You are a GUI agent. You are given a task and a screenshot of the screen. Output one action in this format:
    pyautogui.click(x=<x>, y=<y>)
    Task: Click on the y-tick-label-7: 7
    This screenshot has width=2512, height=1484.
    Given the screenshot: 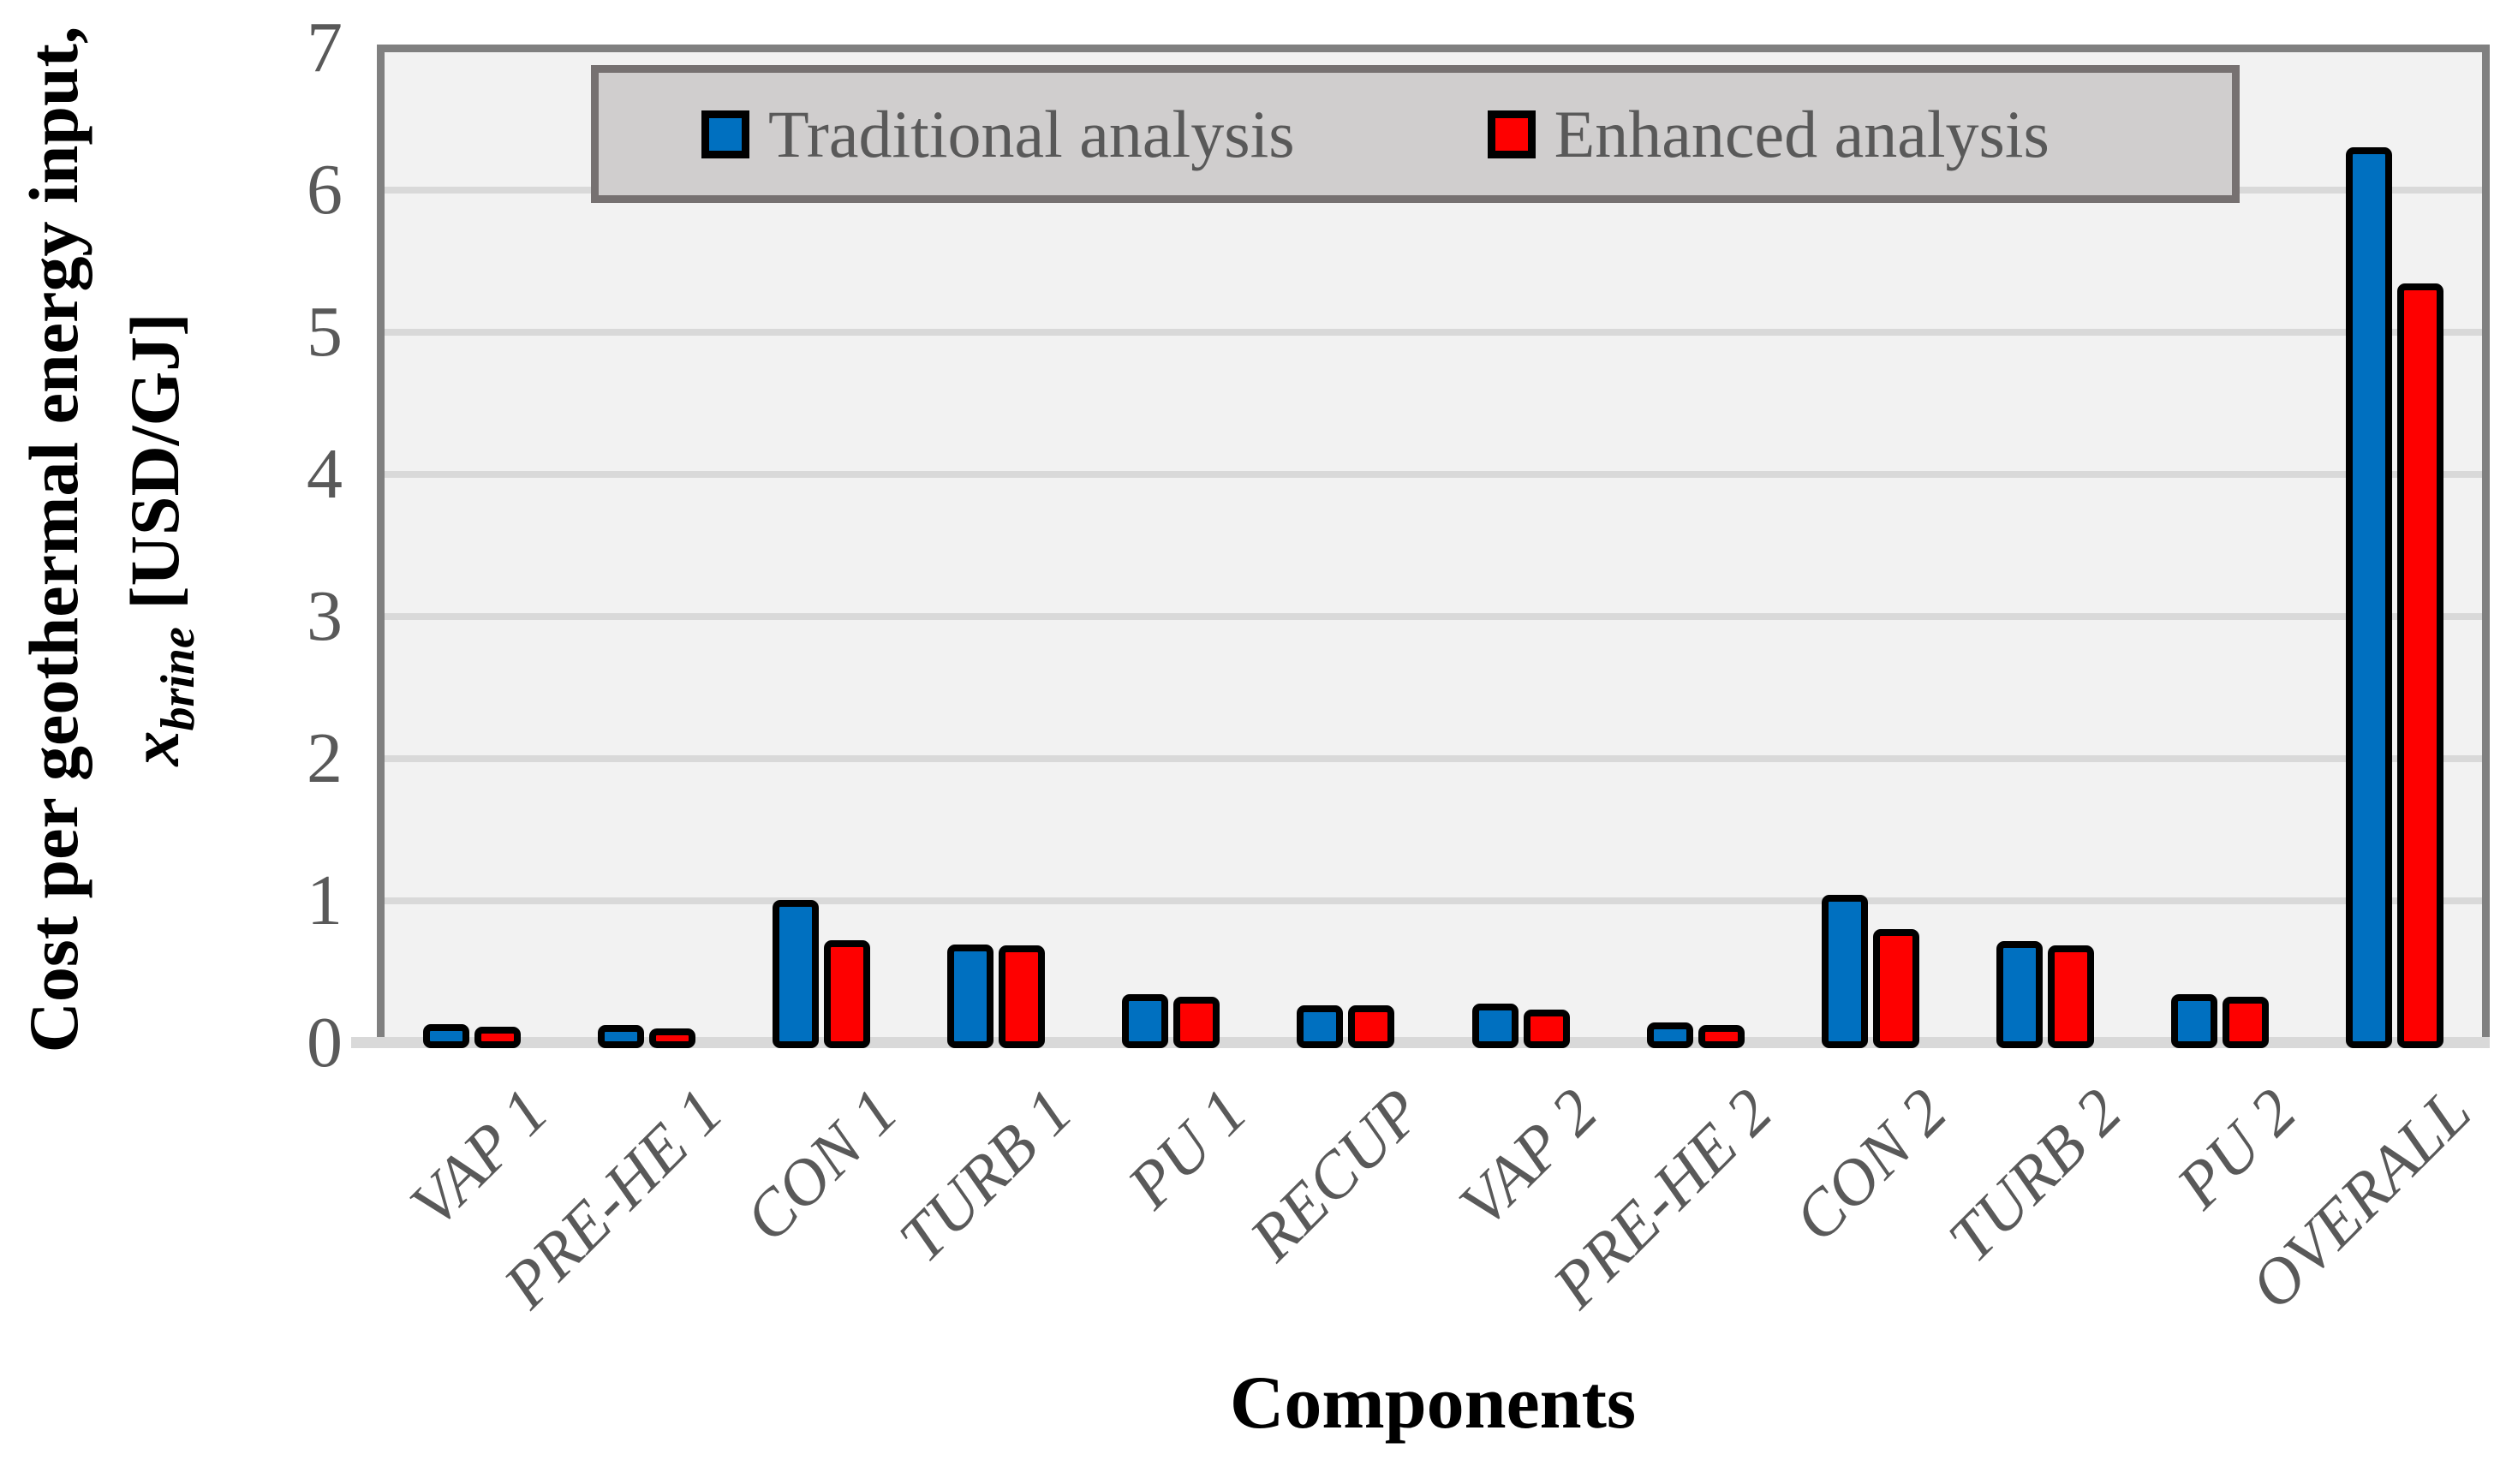 What is the action you would take?
    pyautogui.click(x=325, y=48)
    